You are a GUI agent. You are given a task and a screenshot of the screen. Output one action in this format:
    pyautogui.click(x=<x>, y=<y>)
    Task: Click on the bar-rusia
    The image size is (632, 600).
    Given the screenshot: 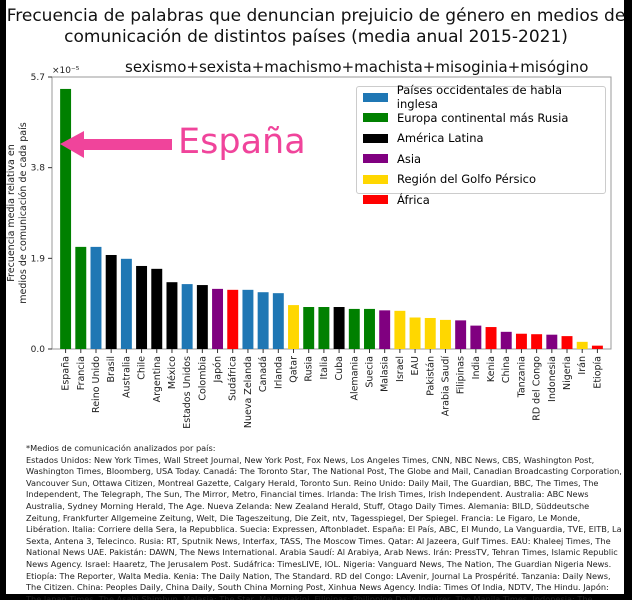 What is the action you would take?
    pyautogui.click(x=309, y=328)
    